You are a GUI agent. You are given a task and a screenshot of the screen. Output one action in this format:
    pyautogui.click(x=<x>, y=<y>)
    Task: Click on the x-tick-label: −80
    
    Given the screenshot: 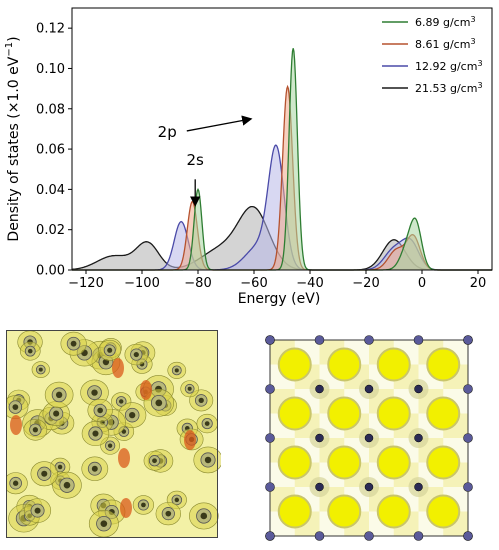 What is the action you would take?
    pyautogui.click(x=197, y=283)
    